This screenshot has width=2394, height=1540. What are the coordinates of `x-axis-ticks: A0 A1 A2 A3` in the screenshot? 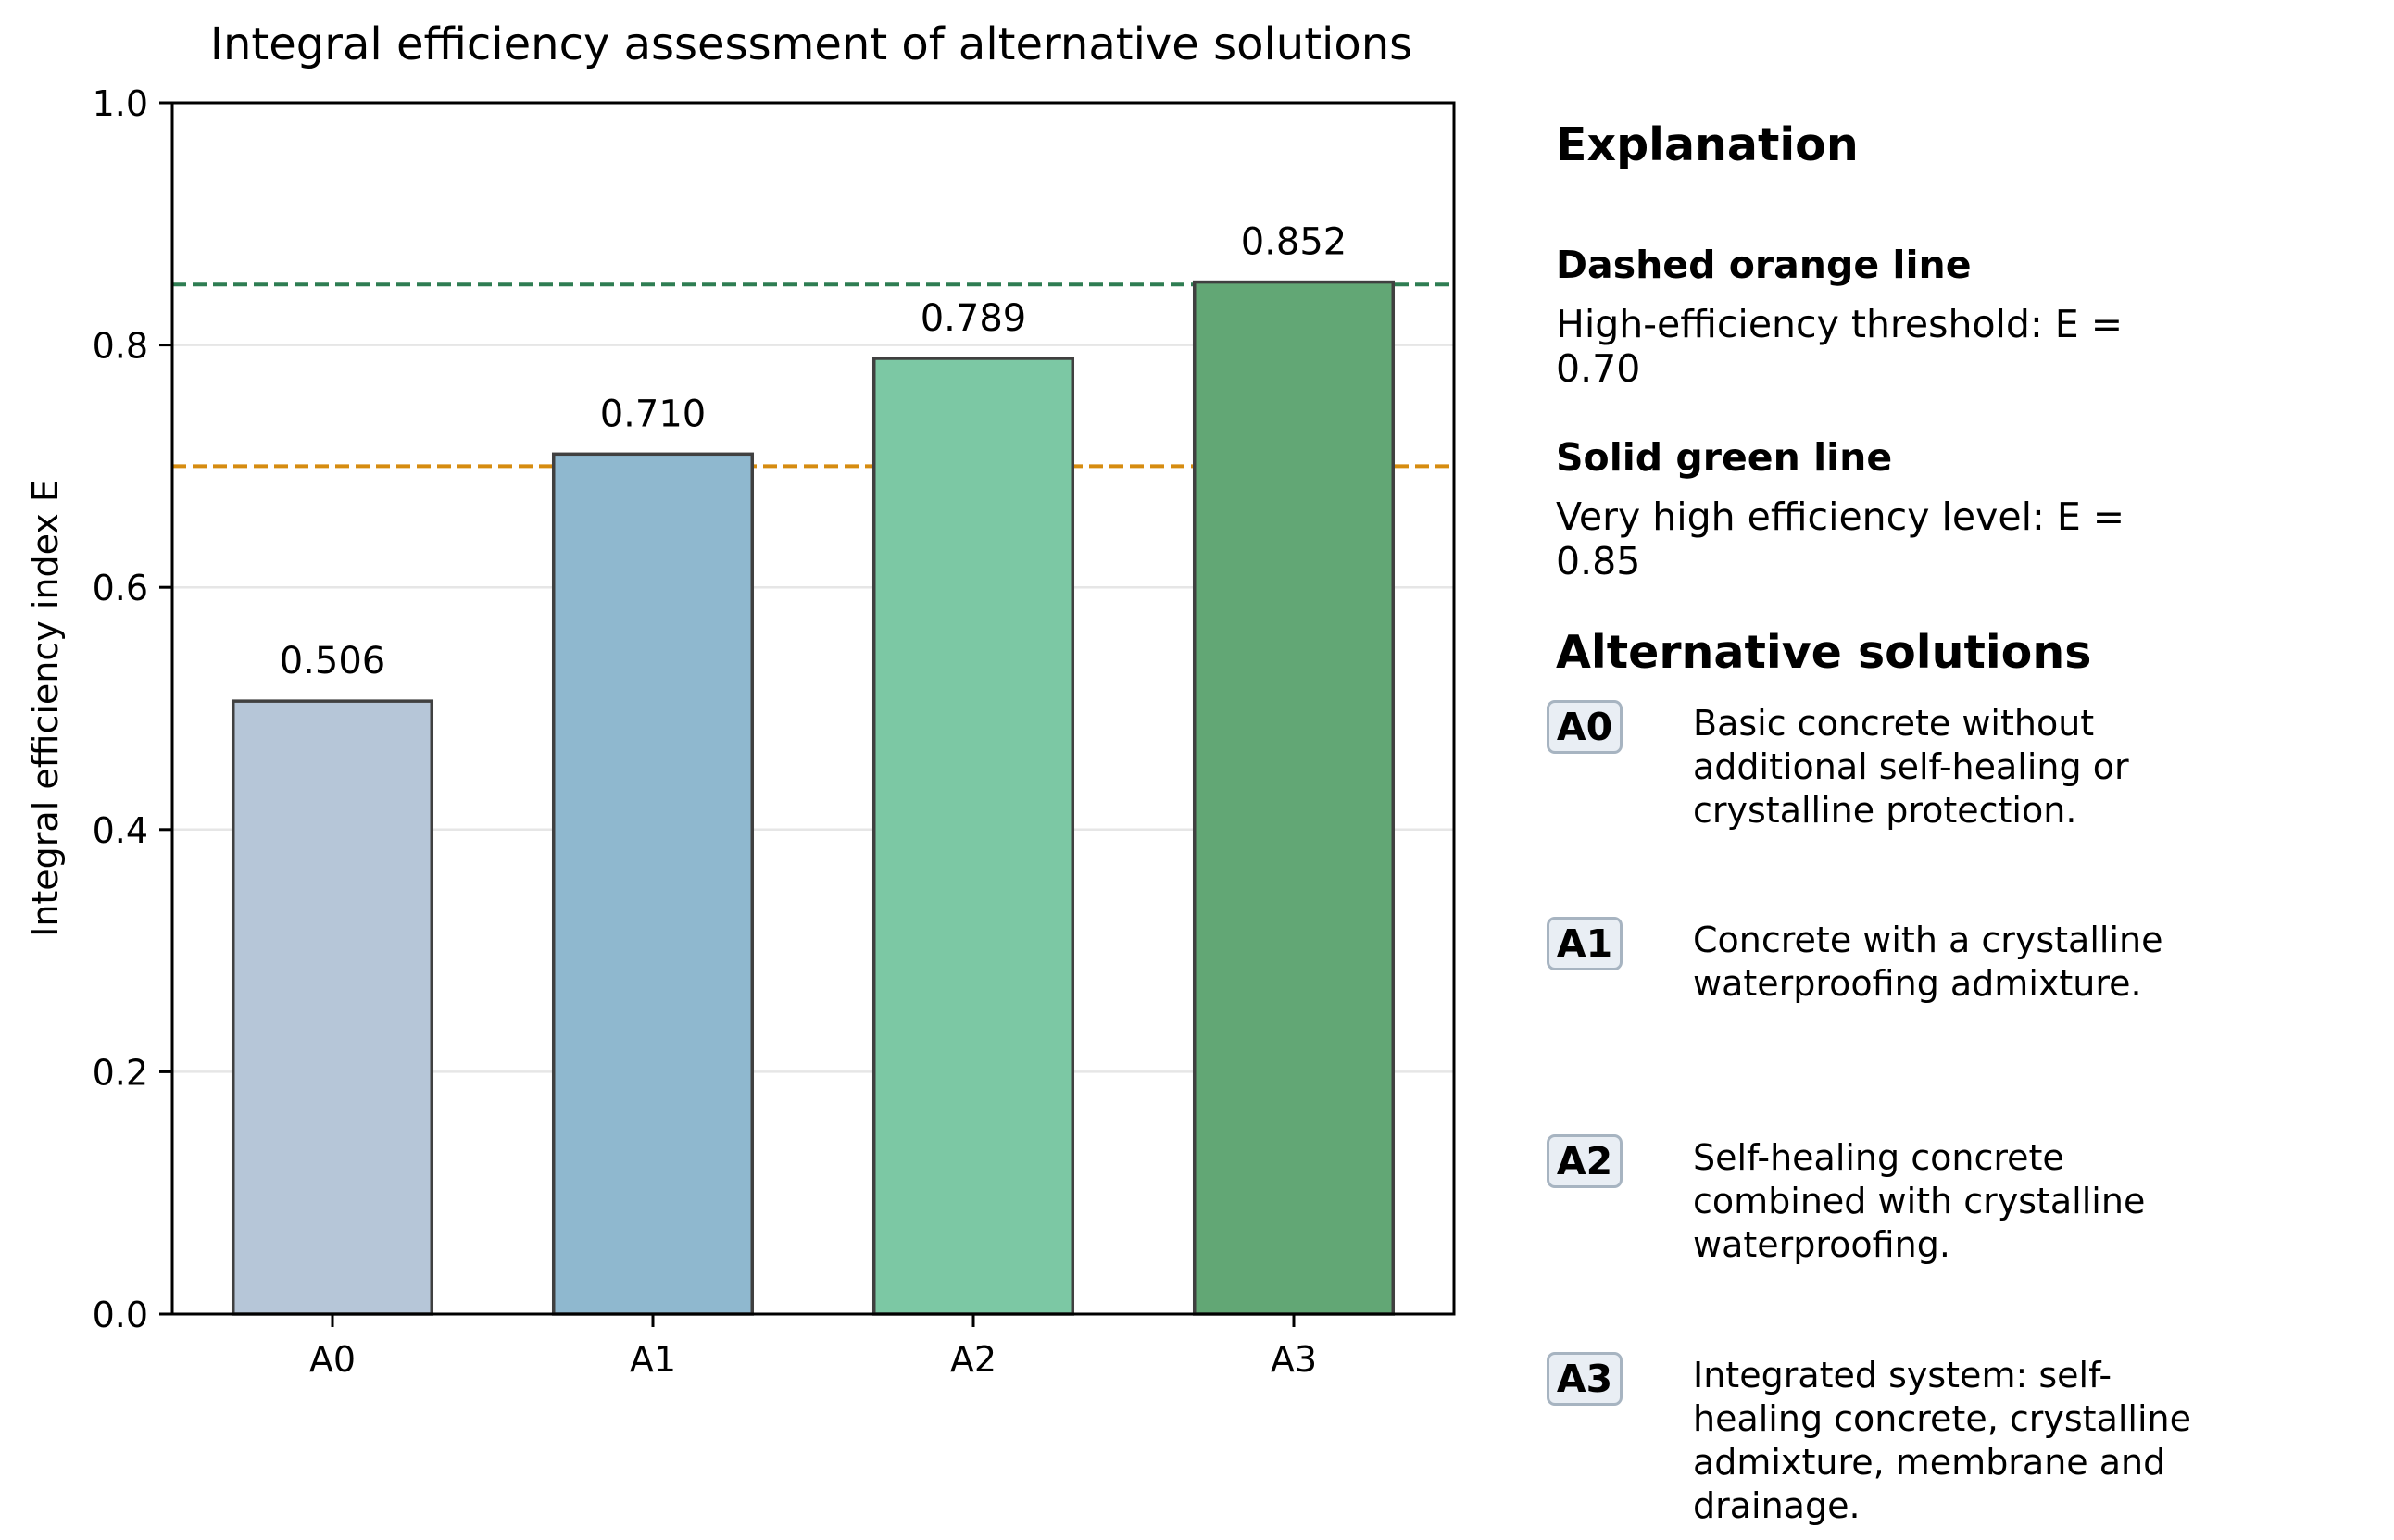 It's located at (813, 1347).